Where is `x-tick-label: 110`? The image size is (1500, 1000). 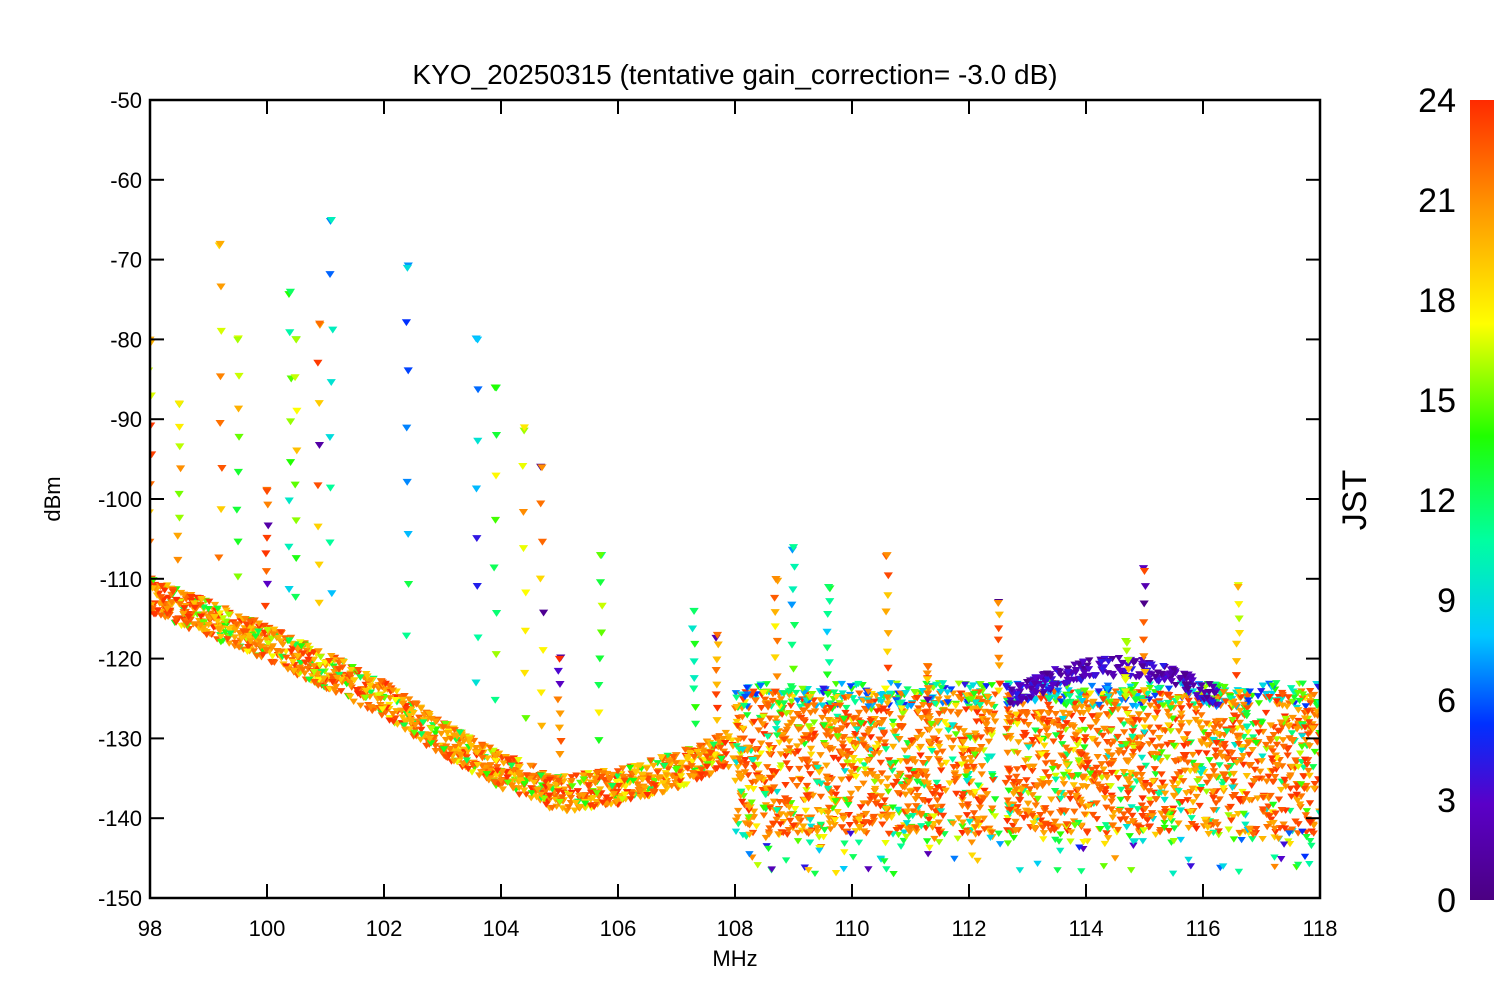
x-tick-label: 110 is located at coordinates (851, 928).